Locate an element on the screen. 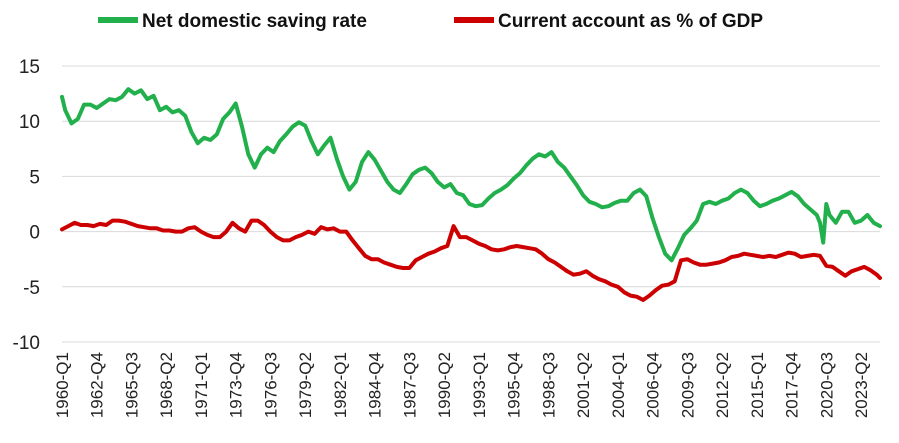 This screenshot has width=899, height=443. x-tick-label: 1976-Q3 is located at coordinates (270, 385).